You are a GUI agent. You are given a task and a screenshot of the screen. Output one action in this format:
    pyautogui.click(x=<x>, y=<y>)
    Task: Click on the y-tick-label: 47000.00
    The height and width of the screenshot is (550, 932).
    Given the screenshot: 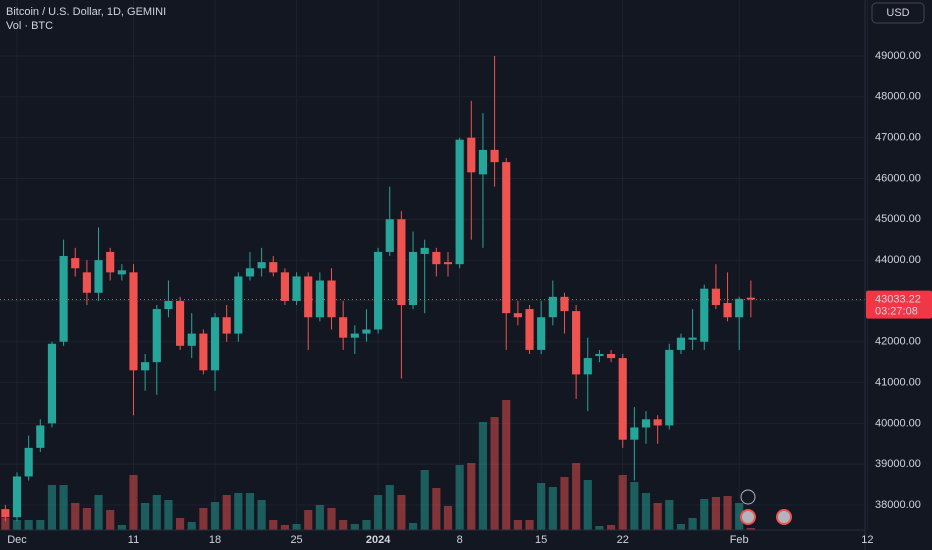 What is the action you would take?
    pyautogui.click(x=898, y=138)
    